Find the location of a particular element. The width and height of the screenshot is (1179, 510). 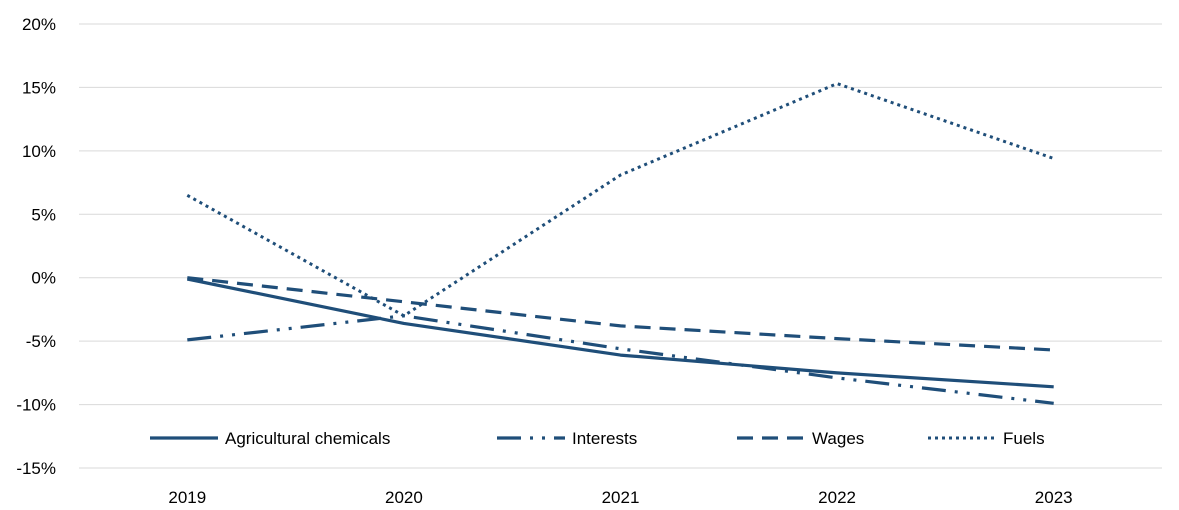

x-tick-label: 2021 is located at coordinates (621, 497).